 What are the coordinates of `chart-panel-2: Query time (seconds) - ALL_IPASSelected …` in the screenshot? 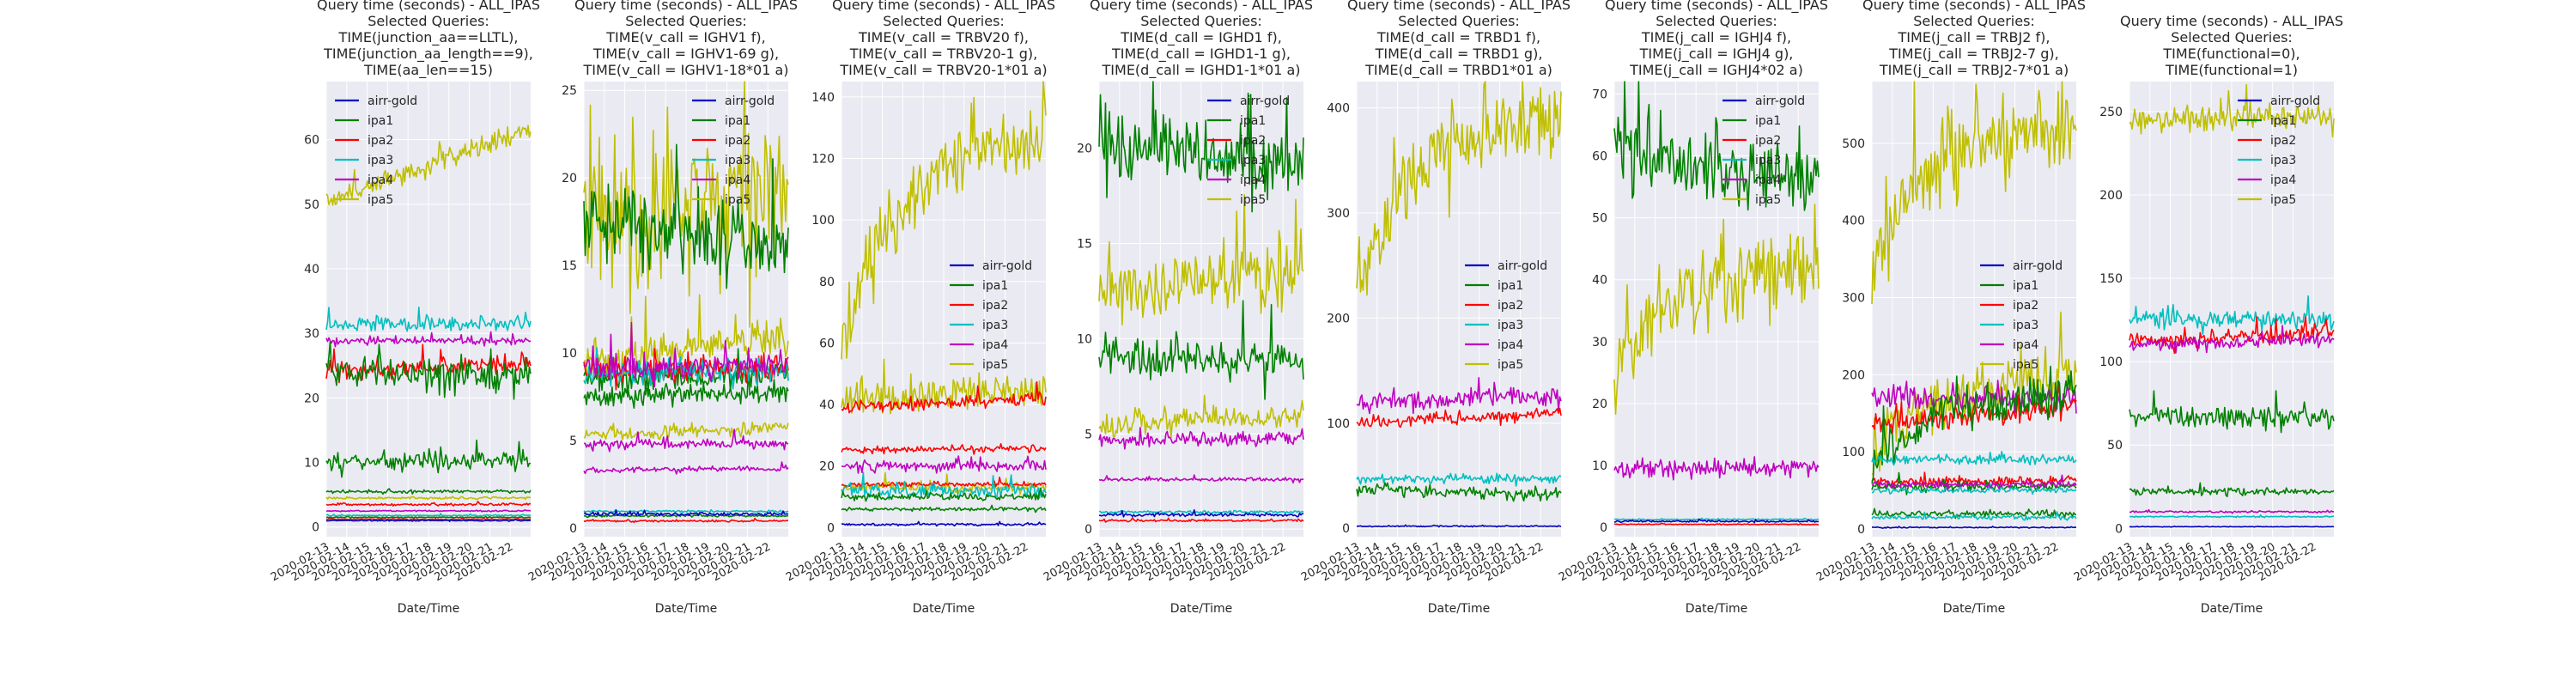 It's located at (662, 308).